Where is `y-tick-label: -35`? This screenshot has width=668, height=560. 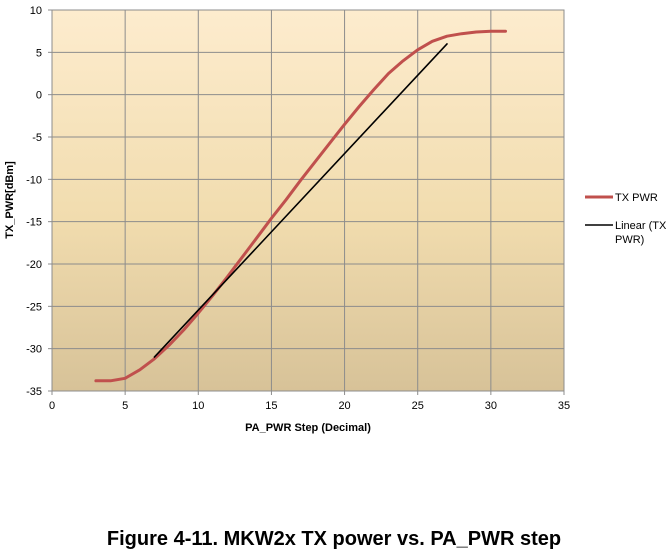 y-tick-label: -35 is located at coordinates (34, 392).